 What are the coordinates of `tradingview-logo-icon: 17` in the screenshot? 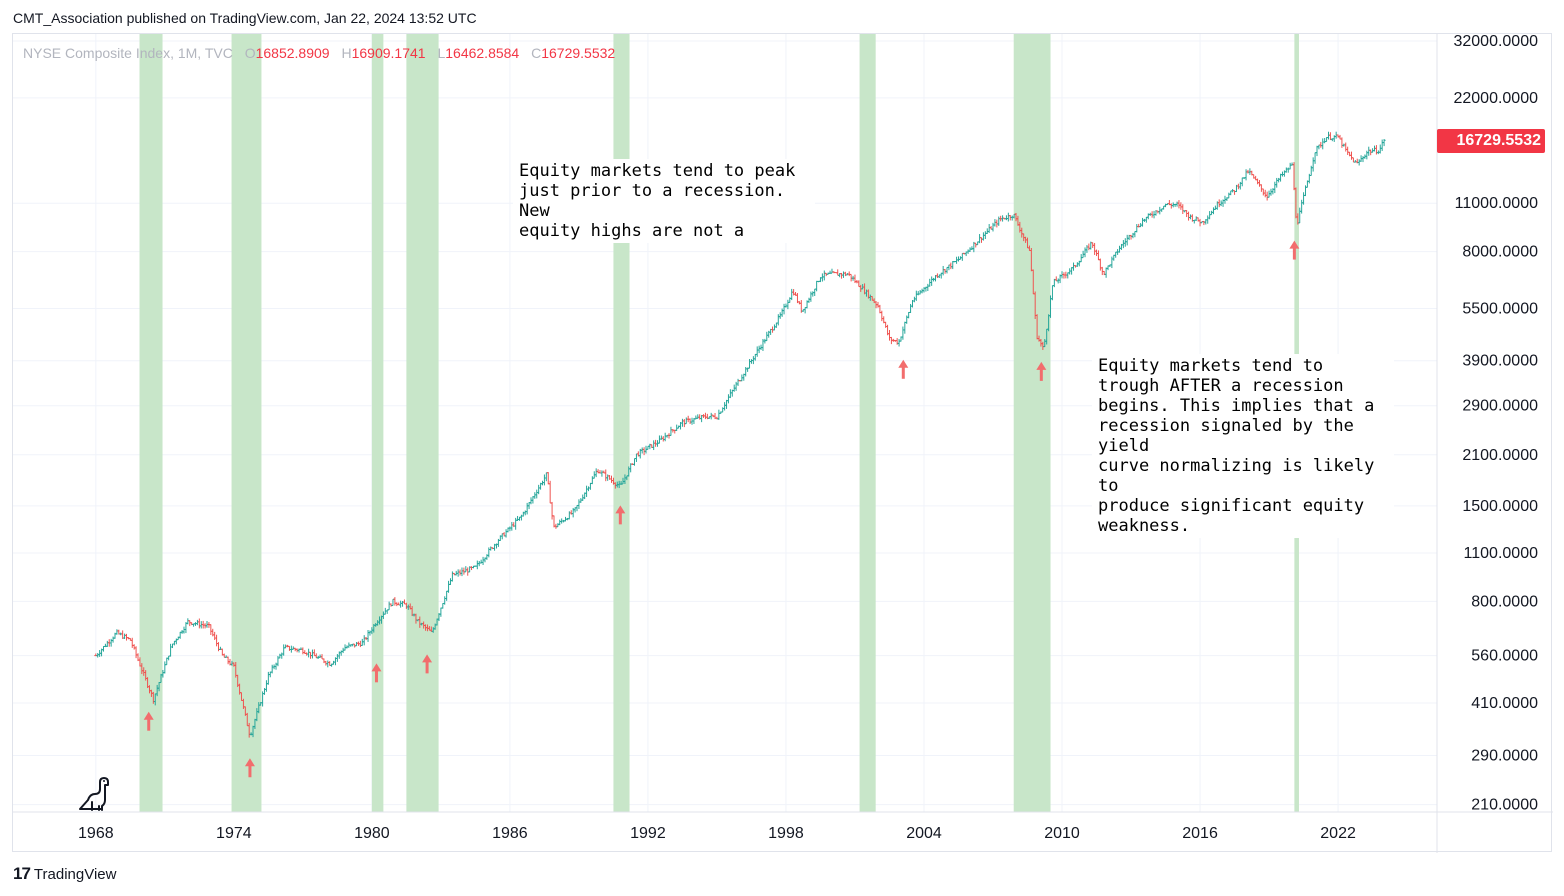 It's located at (22, 873).